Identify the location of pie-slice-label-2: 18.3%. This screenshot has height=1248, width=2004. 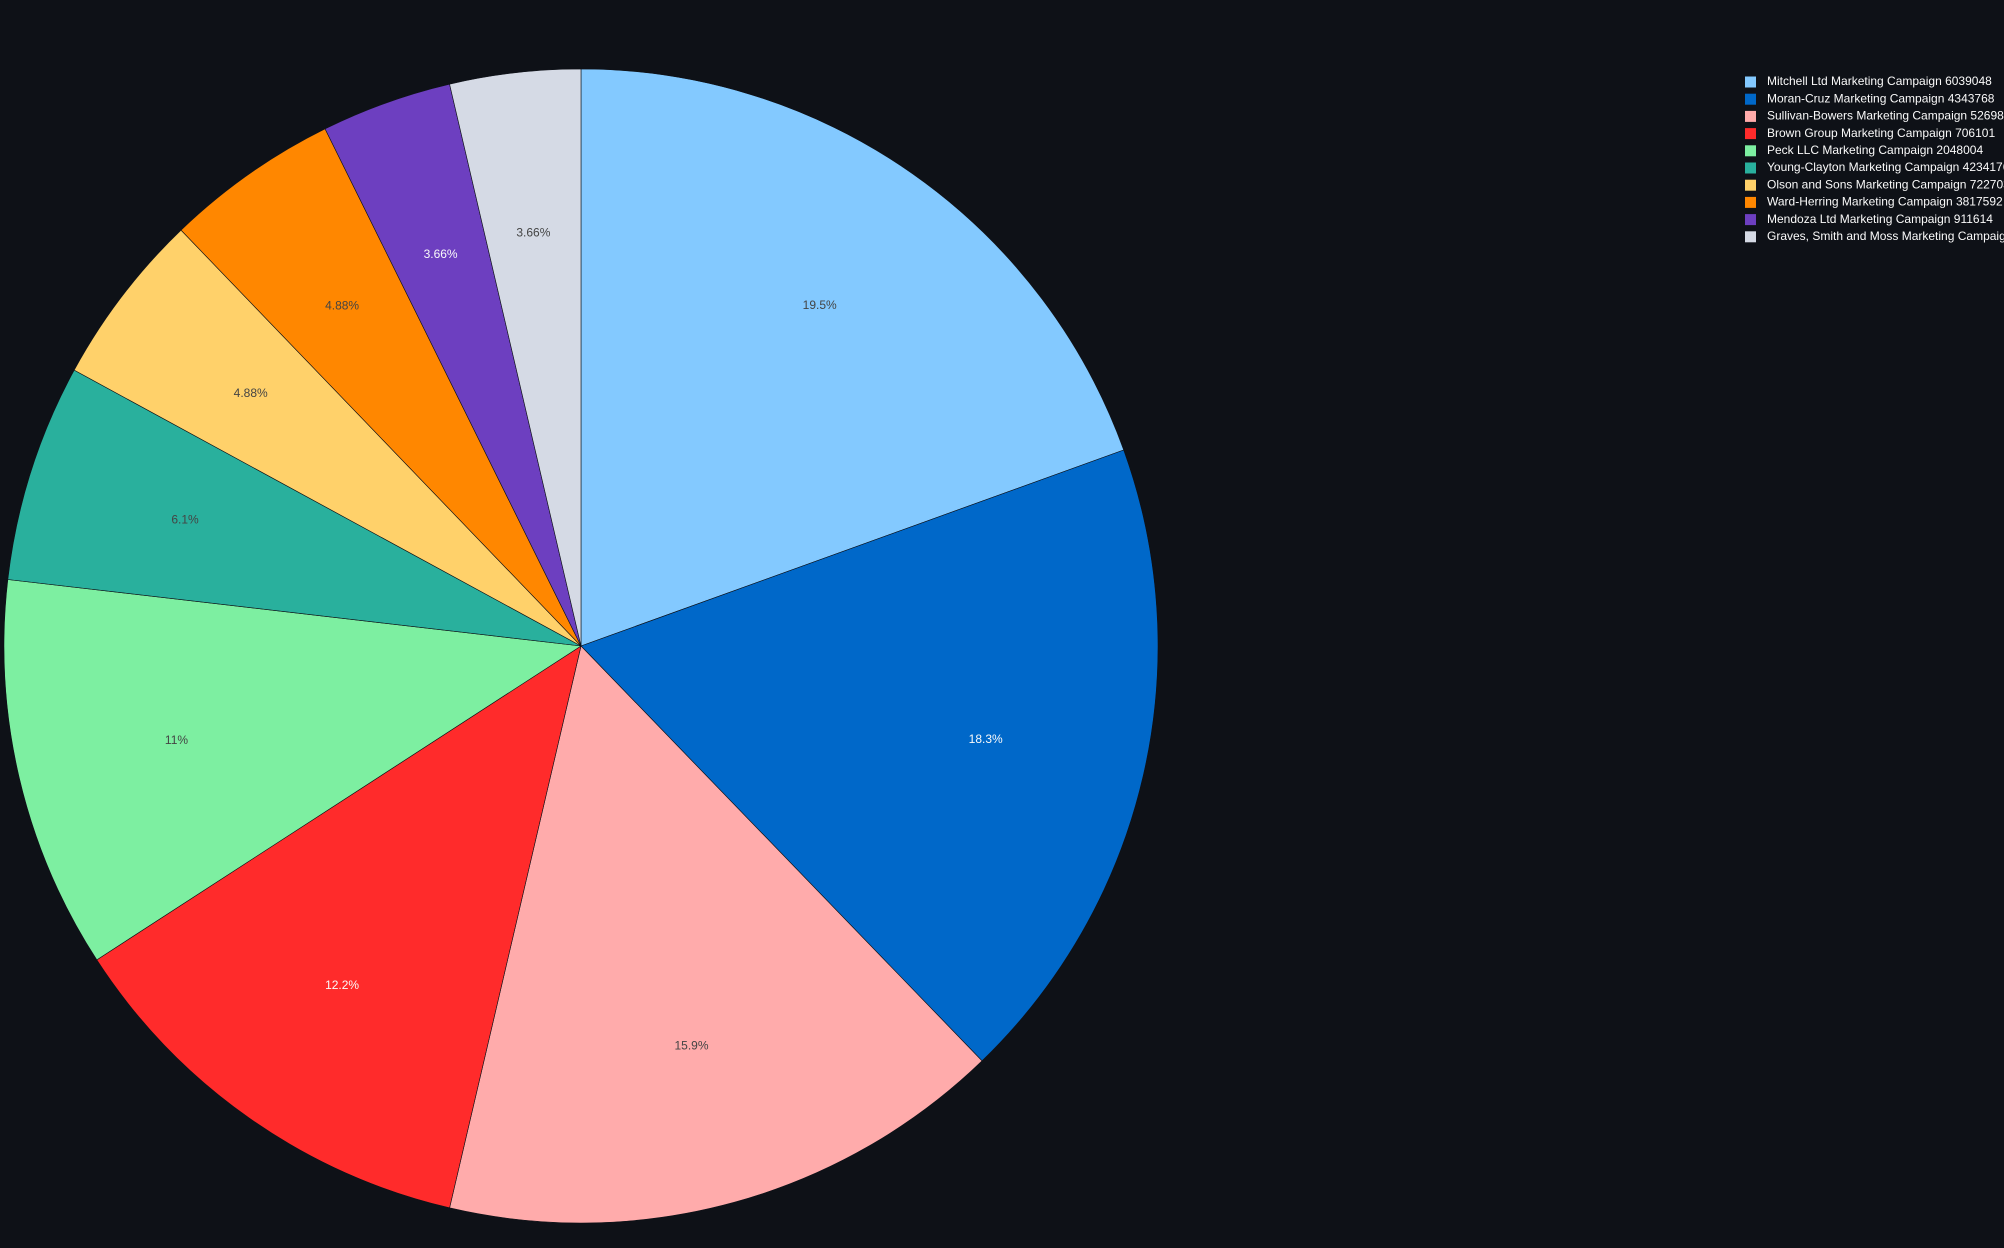
(986, 739).